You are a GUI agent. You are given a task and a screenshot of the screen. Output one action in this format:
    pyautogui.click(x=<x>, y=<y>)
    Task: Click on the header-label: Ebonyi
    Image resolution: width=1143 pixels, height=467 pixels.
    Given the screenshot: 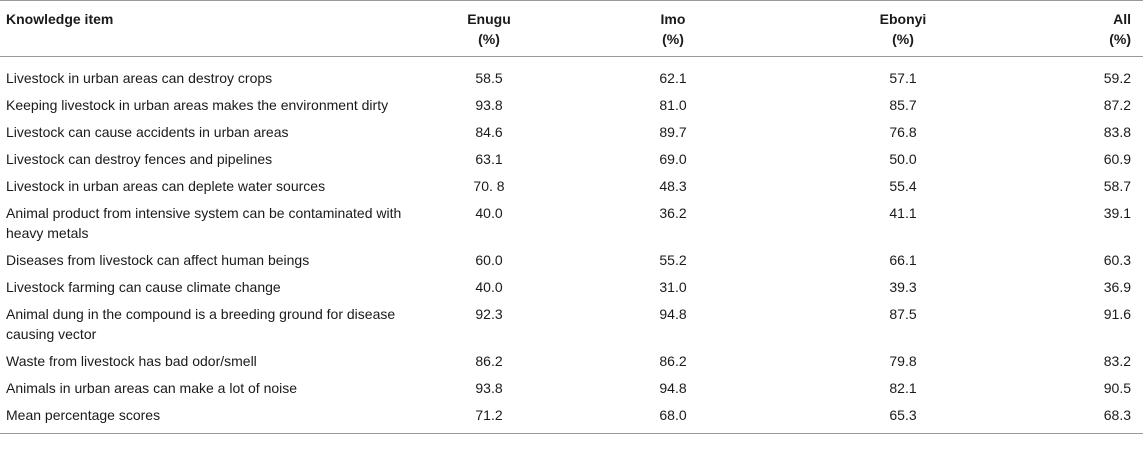 What is the action you would take?
    pyautogui.click(x=903, y=19)
    